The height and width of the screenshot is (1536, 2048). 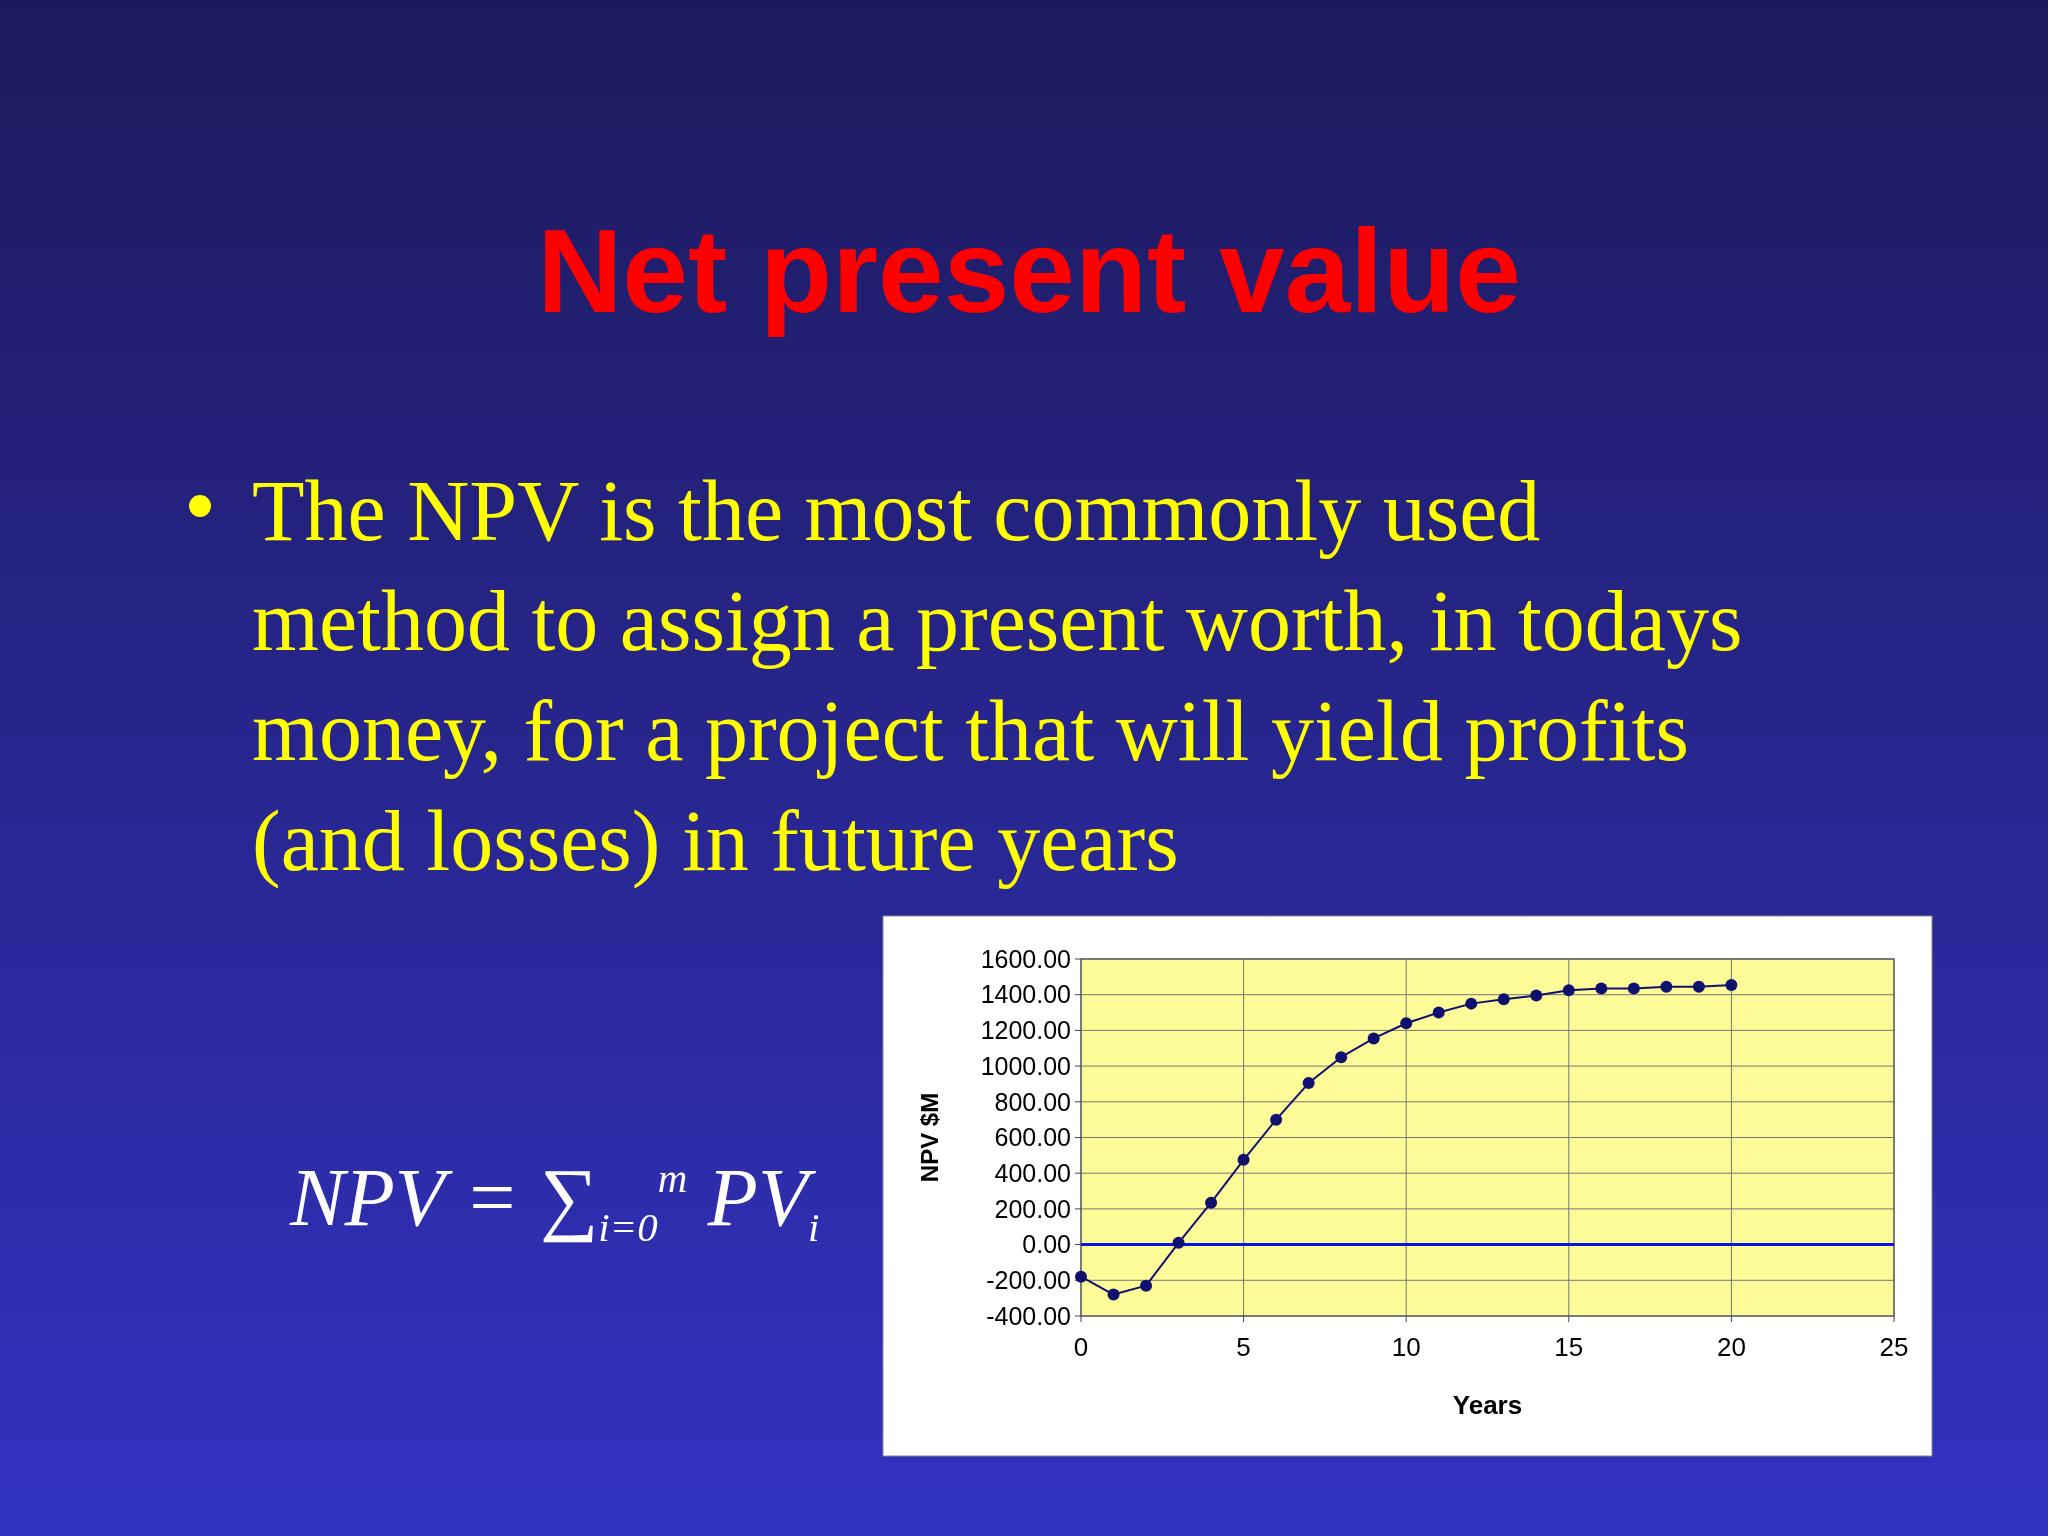 What do you see at coordinates (1731, 1347) in the screenshot?
I see `x-tick-label: 20` at bounding box center [1731, 1347].